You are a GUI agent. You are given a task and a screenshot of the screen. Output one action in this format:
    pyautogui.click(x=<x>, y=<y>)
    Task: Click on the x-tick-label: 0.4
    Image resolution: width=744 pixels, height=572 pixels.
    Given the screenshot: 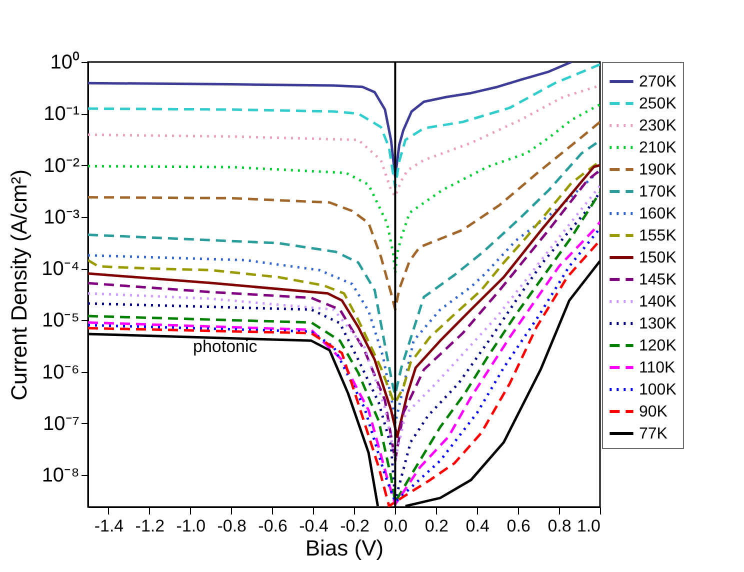 What is the action you would take?
    pyautogui.click(x=478, y=526)
    